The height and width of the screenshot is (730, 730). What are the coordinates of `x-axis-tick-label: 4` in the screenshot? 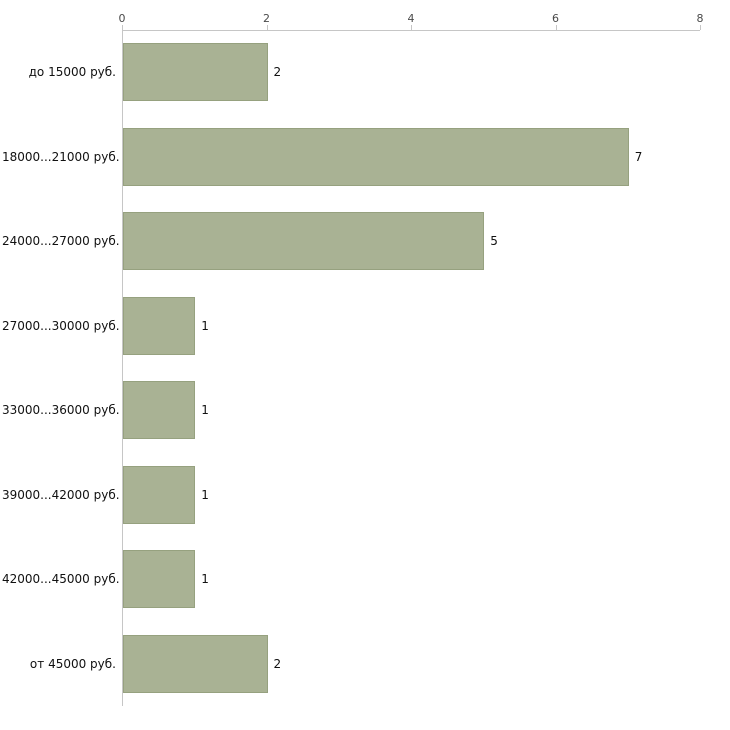 It's located at (411, 18).